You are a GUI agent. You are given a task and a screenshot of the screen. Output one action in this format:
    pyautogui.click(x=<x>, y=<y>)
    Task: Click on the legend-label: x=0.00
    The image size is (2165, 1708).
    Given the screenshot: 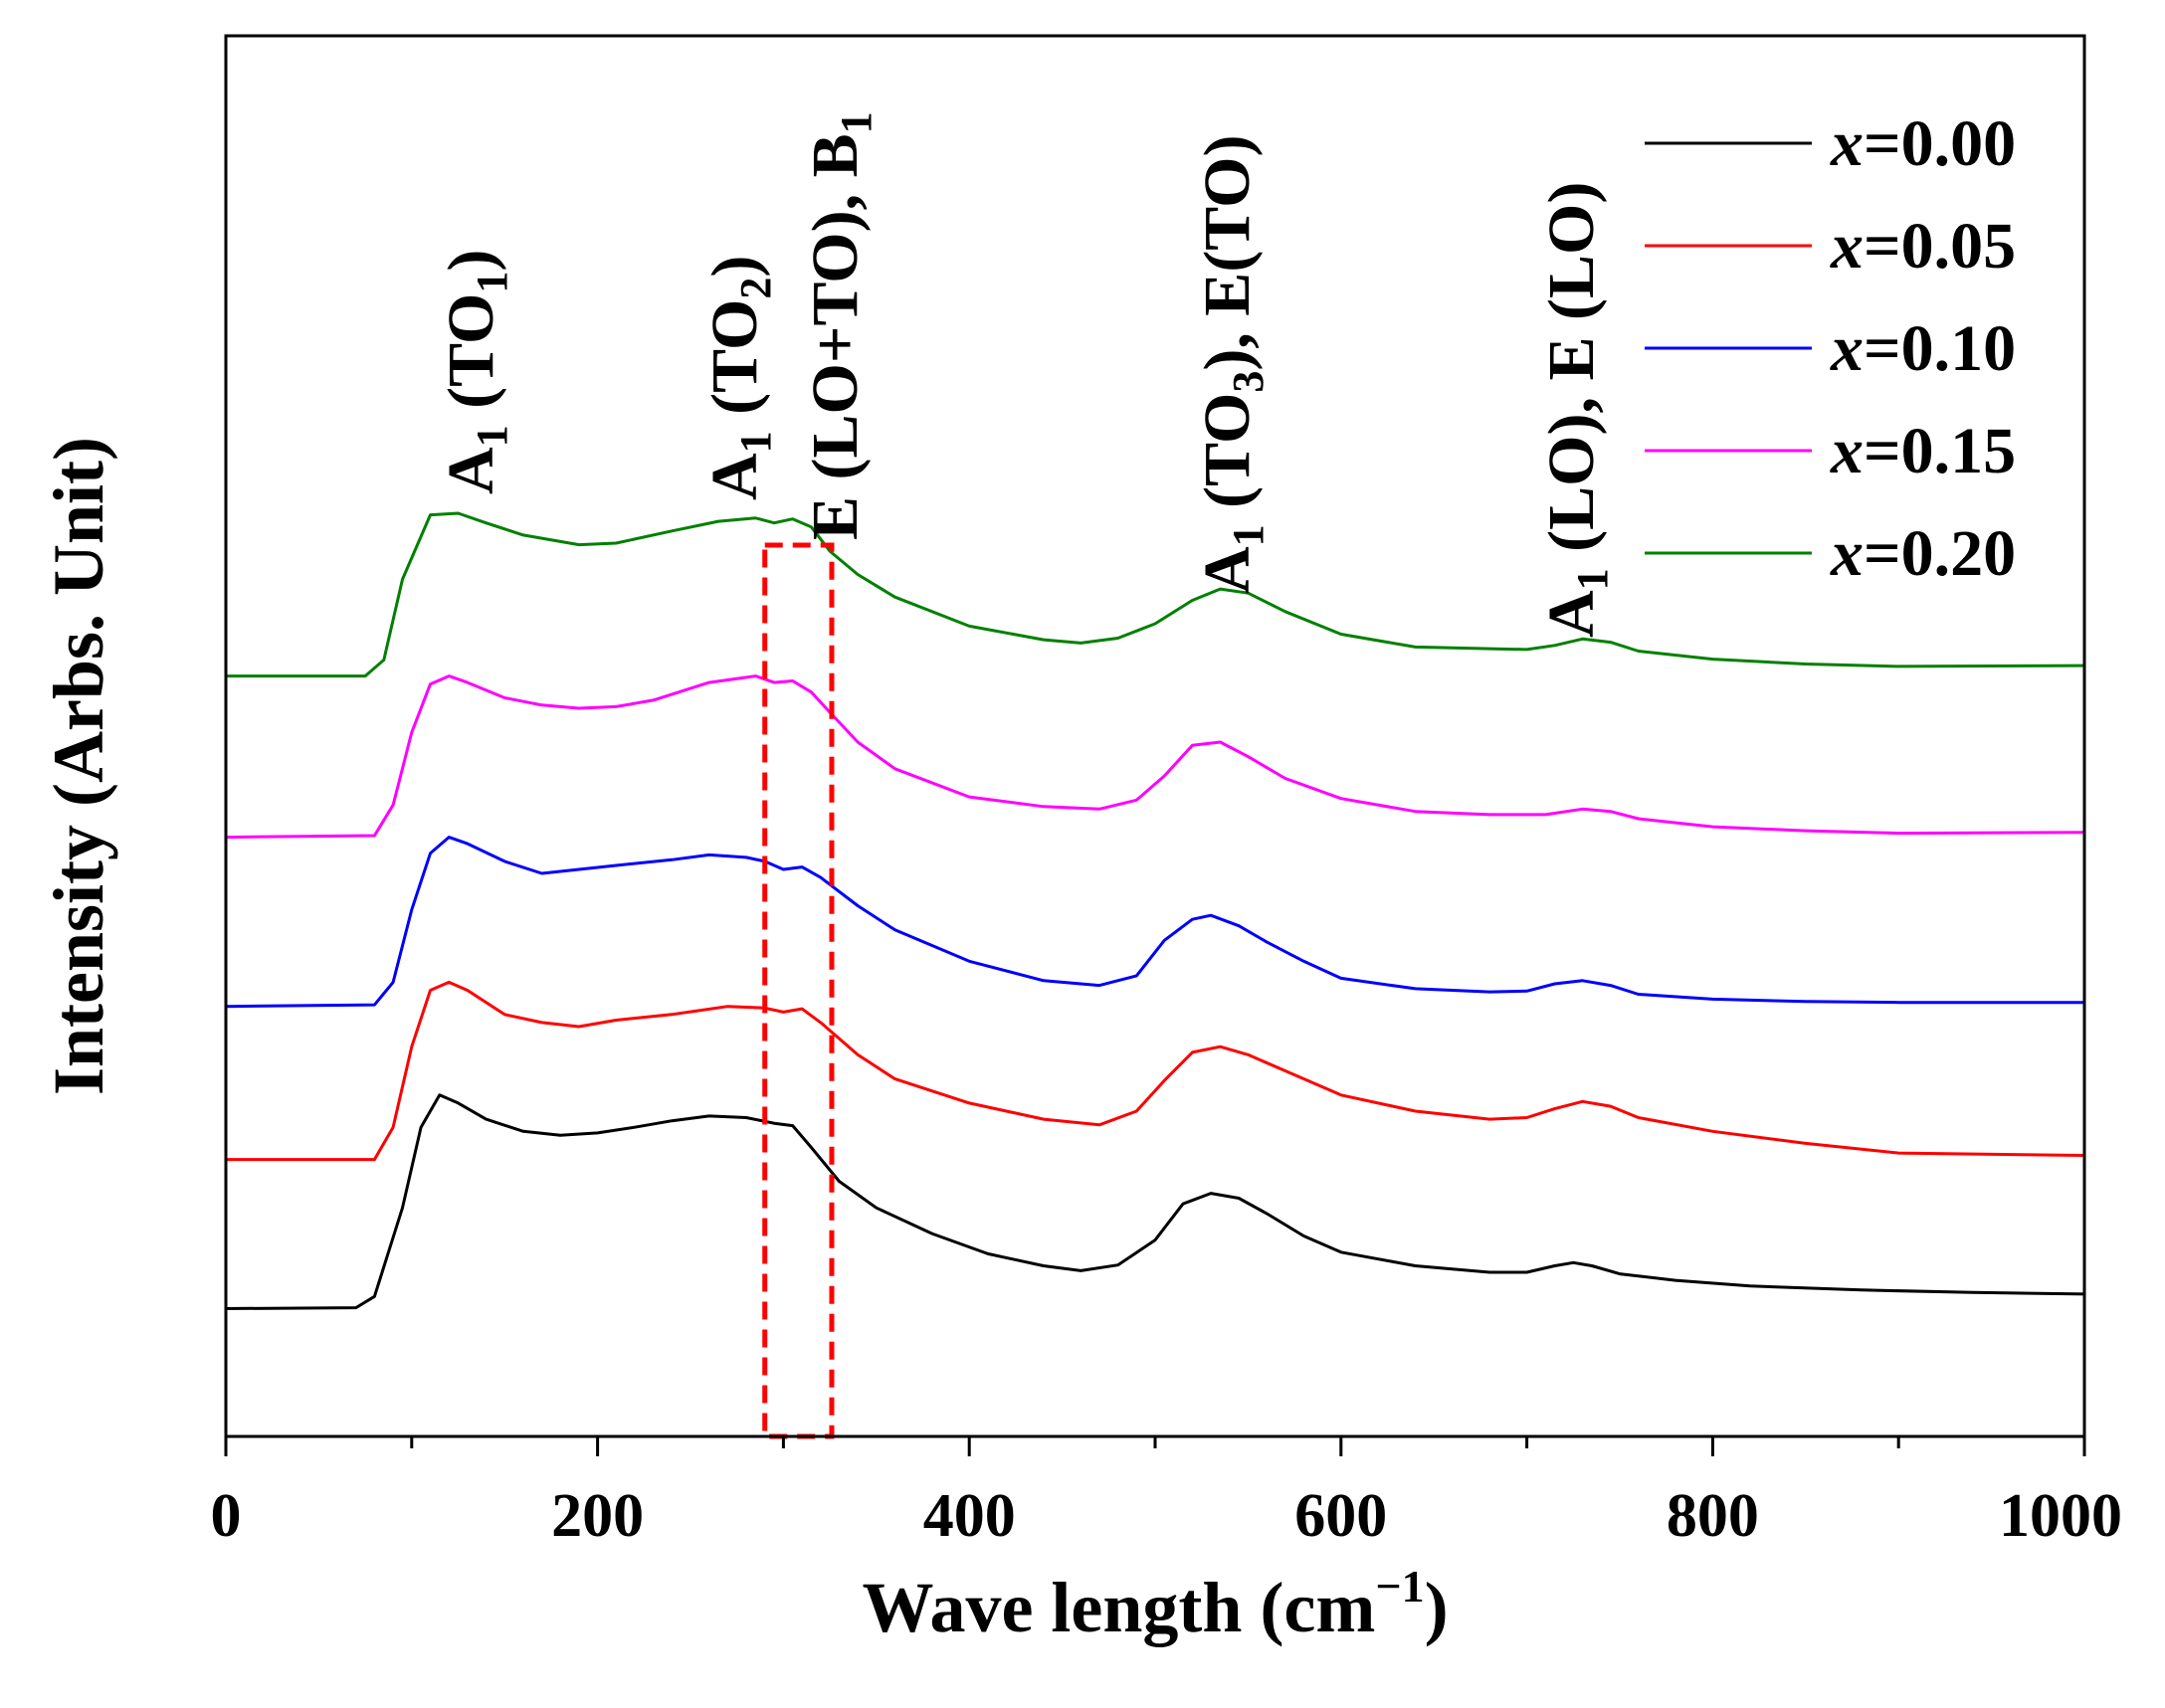 What is the action you would take?
    pyautogui.click(x=1923, y=143)
    